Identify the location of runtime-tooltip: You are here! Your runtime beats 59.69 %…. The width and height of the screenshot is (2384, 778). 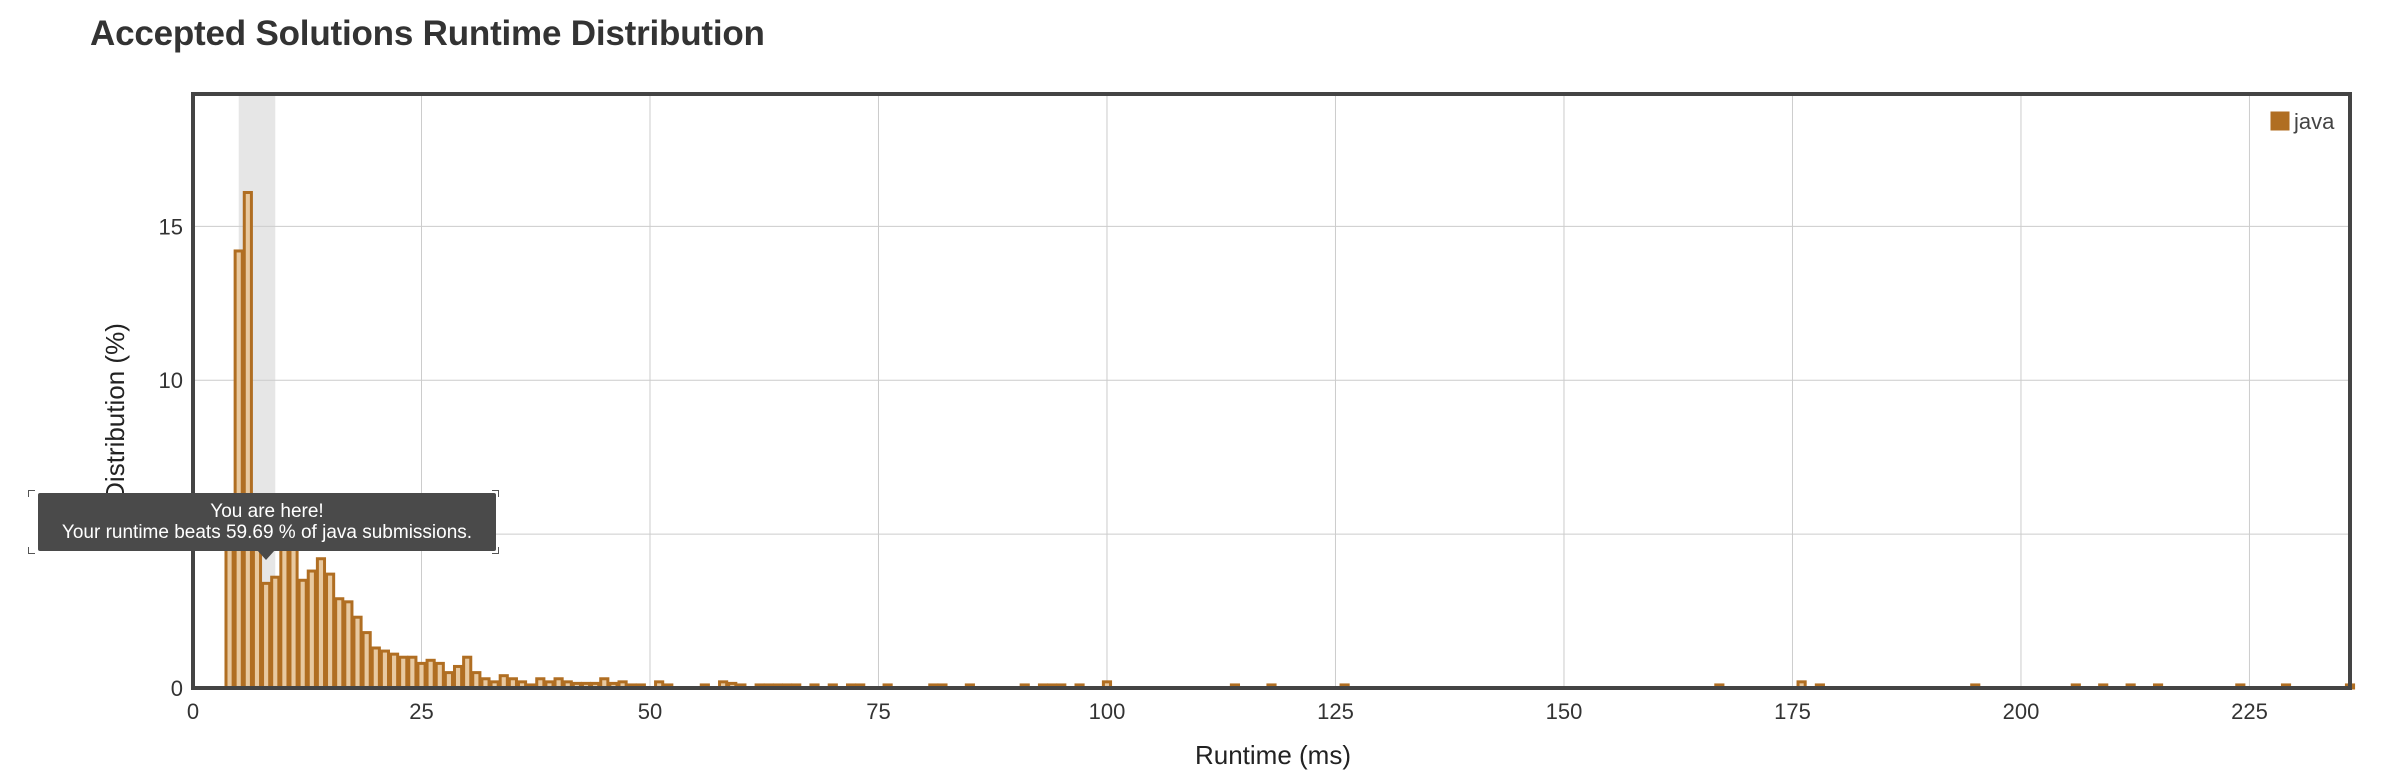
(267, 526).